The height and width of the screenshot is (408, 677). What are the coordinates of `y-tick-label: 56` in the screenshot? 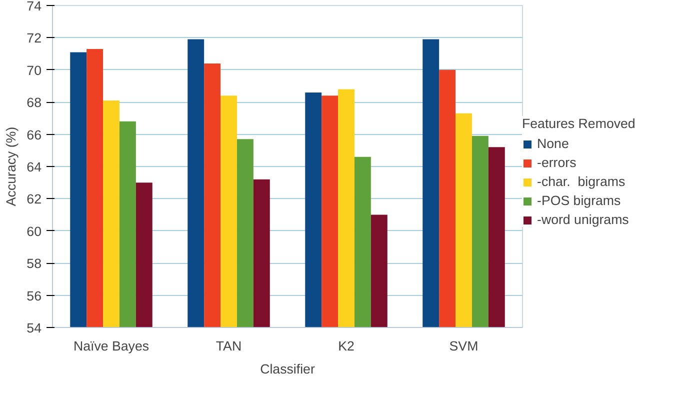 It's located at (34, 296).